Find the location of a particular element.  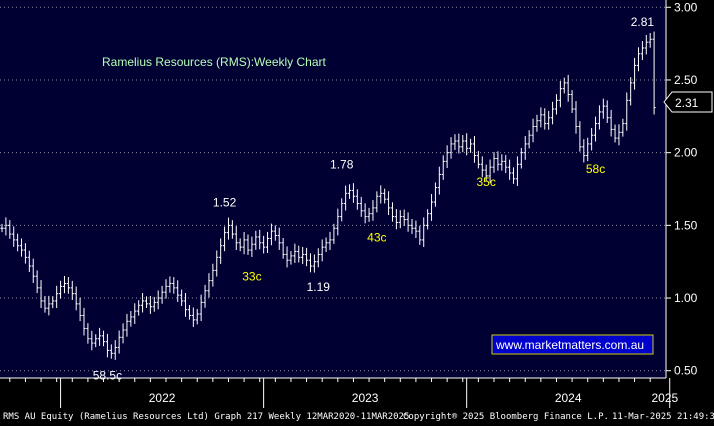

last-price-label: 2.31 is located at coordinates (687, 103).